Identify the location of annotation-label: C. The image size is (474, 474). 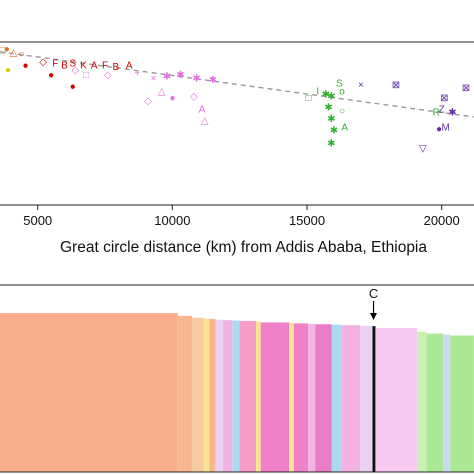
(373, 293).